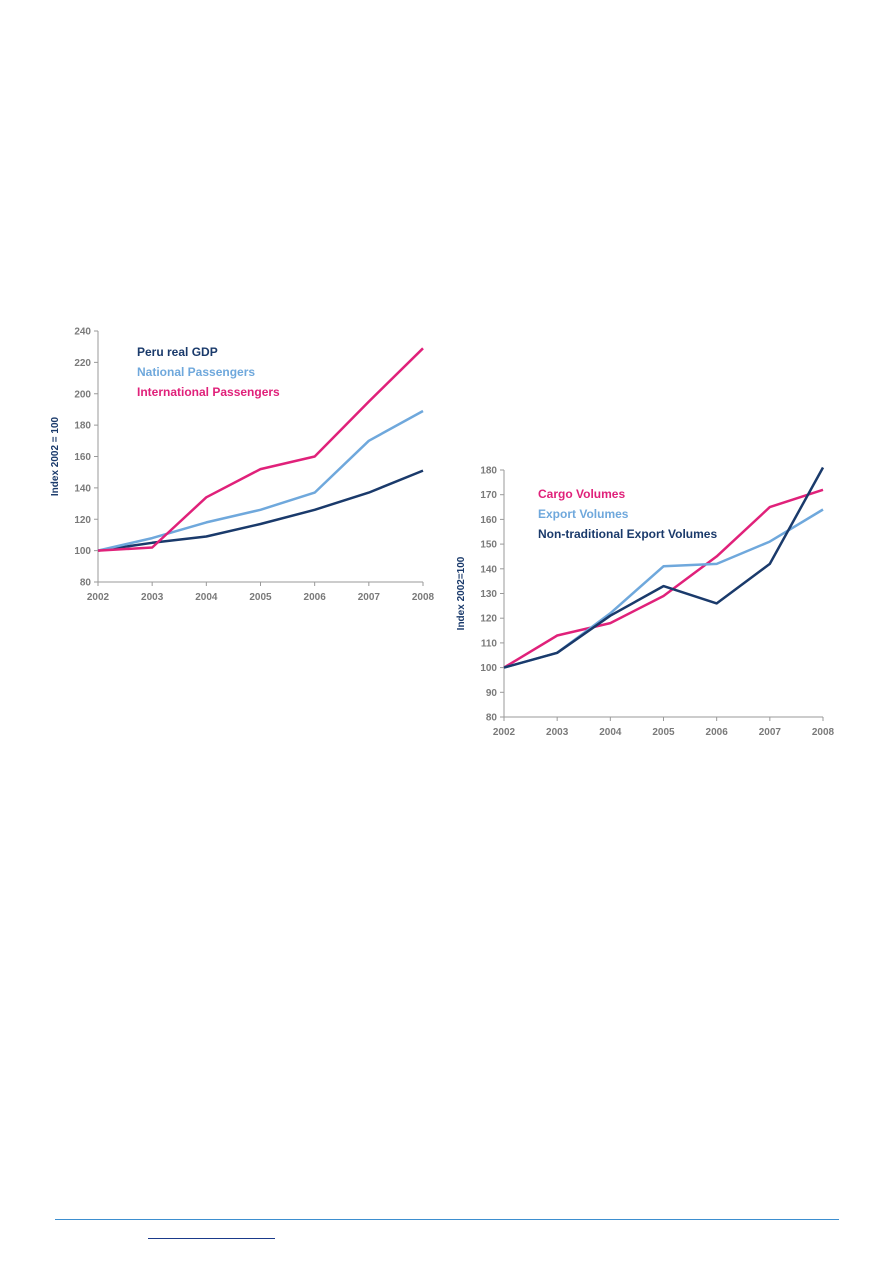  Describe the element at coordinates (82, 394) in the screenshot. I see `y-tick-label: 200` at that location.